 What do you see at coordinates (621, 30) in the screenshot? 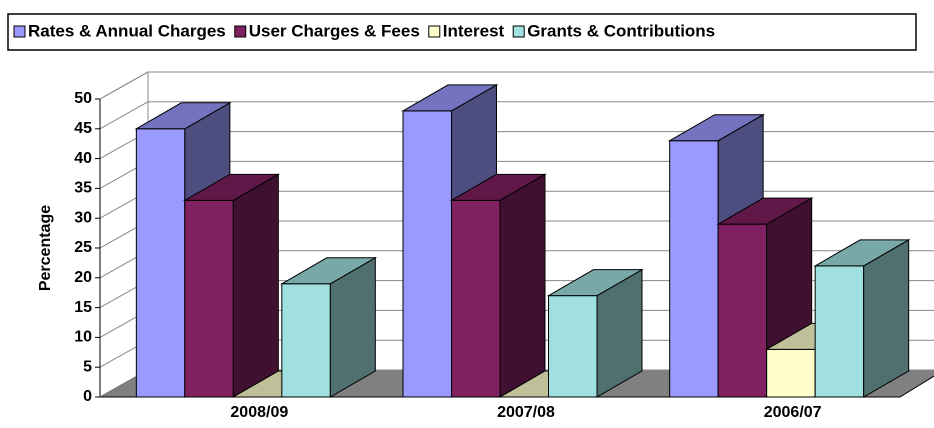
I see `legend-label: Grants & Contributions` at bounding box center [621, 30].